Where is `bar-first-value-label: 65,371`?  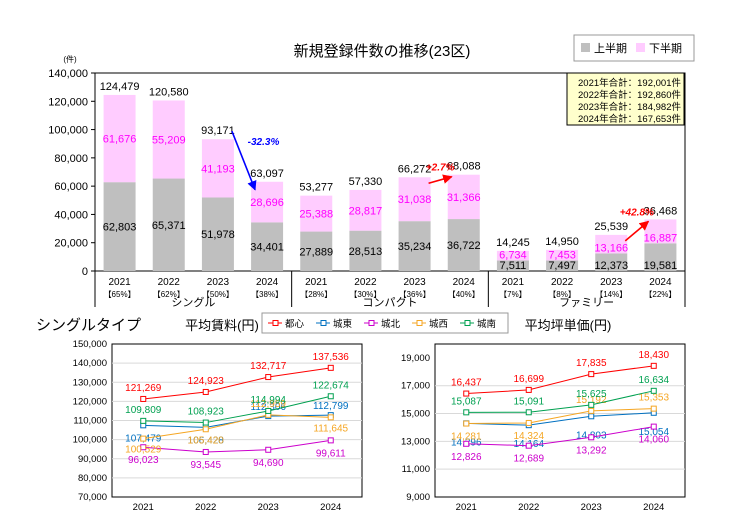
bar-first-value-label: 65,371 is located at coordinates (169, 226).